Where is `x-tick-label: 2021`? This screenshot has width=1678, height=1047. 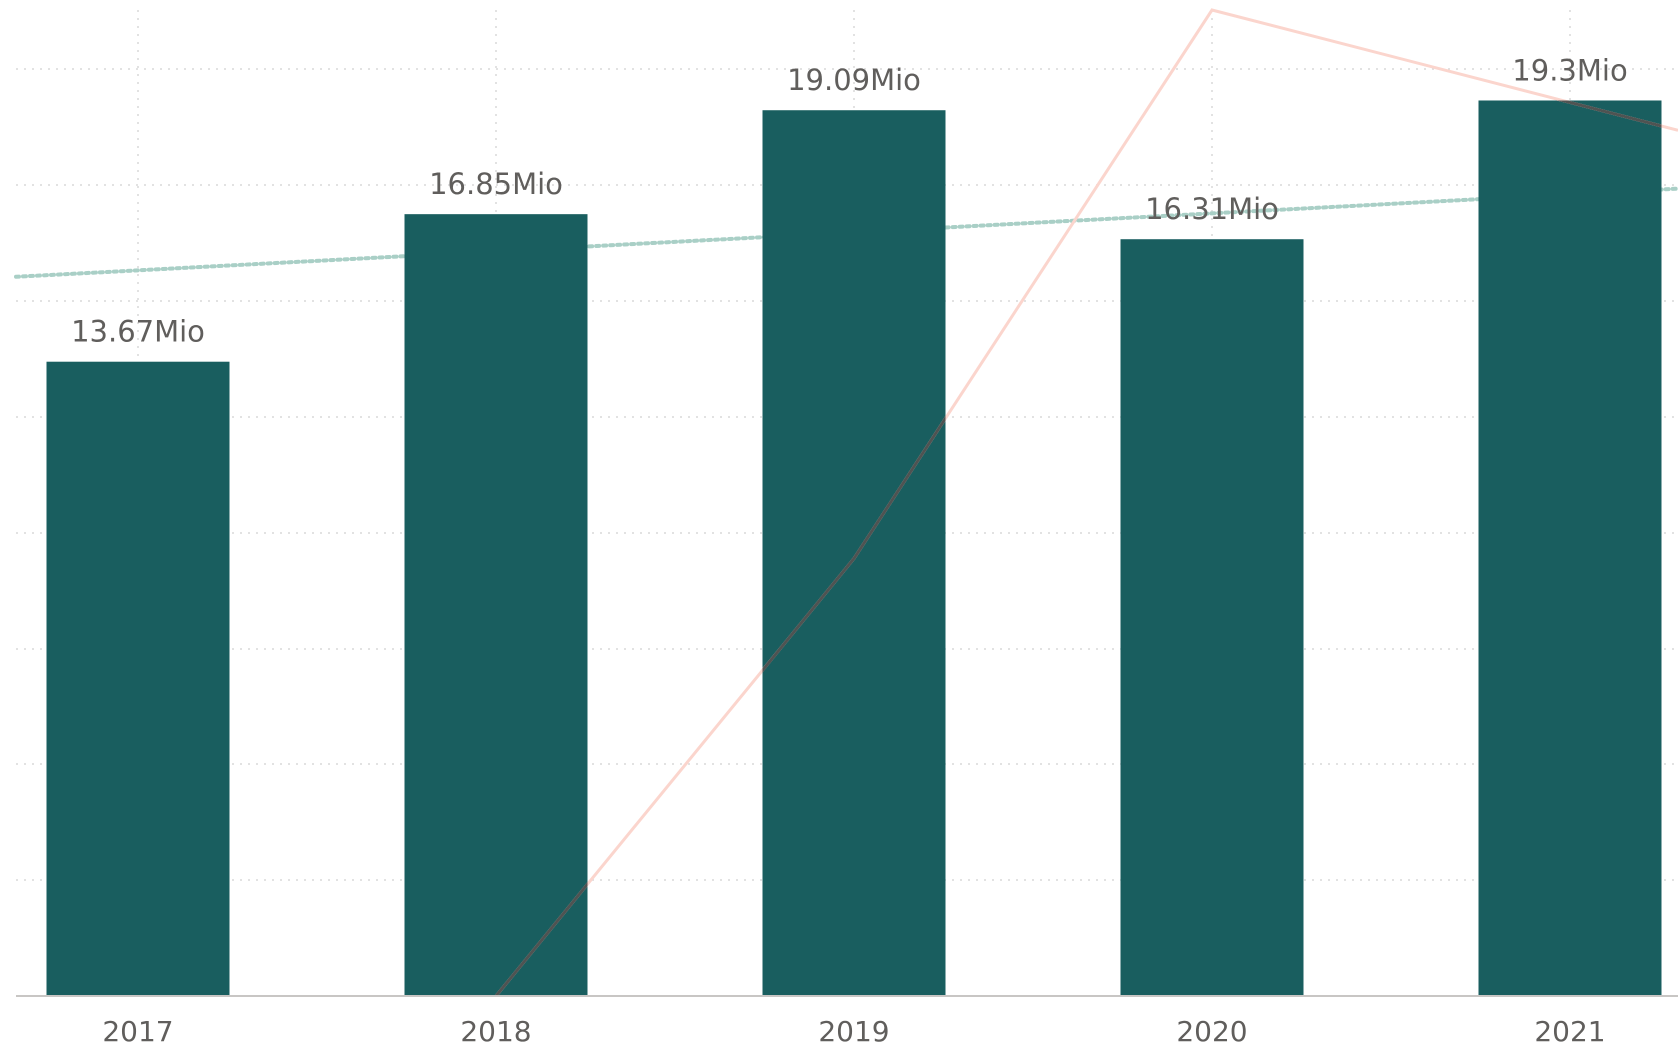
x-tick-label: 2021 is located at coordinates (1569, 1031).